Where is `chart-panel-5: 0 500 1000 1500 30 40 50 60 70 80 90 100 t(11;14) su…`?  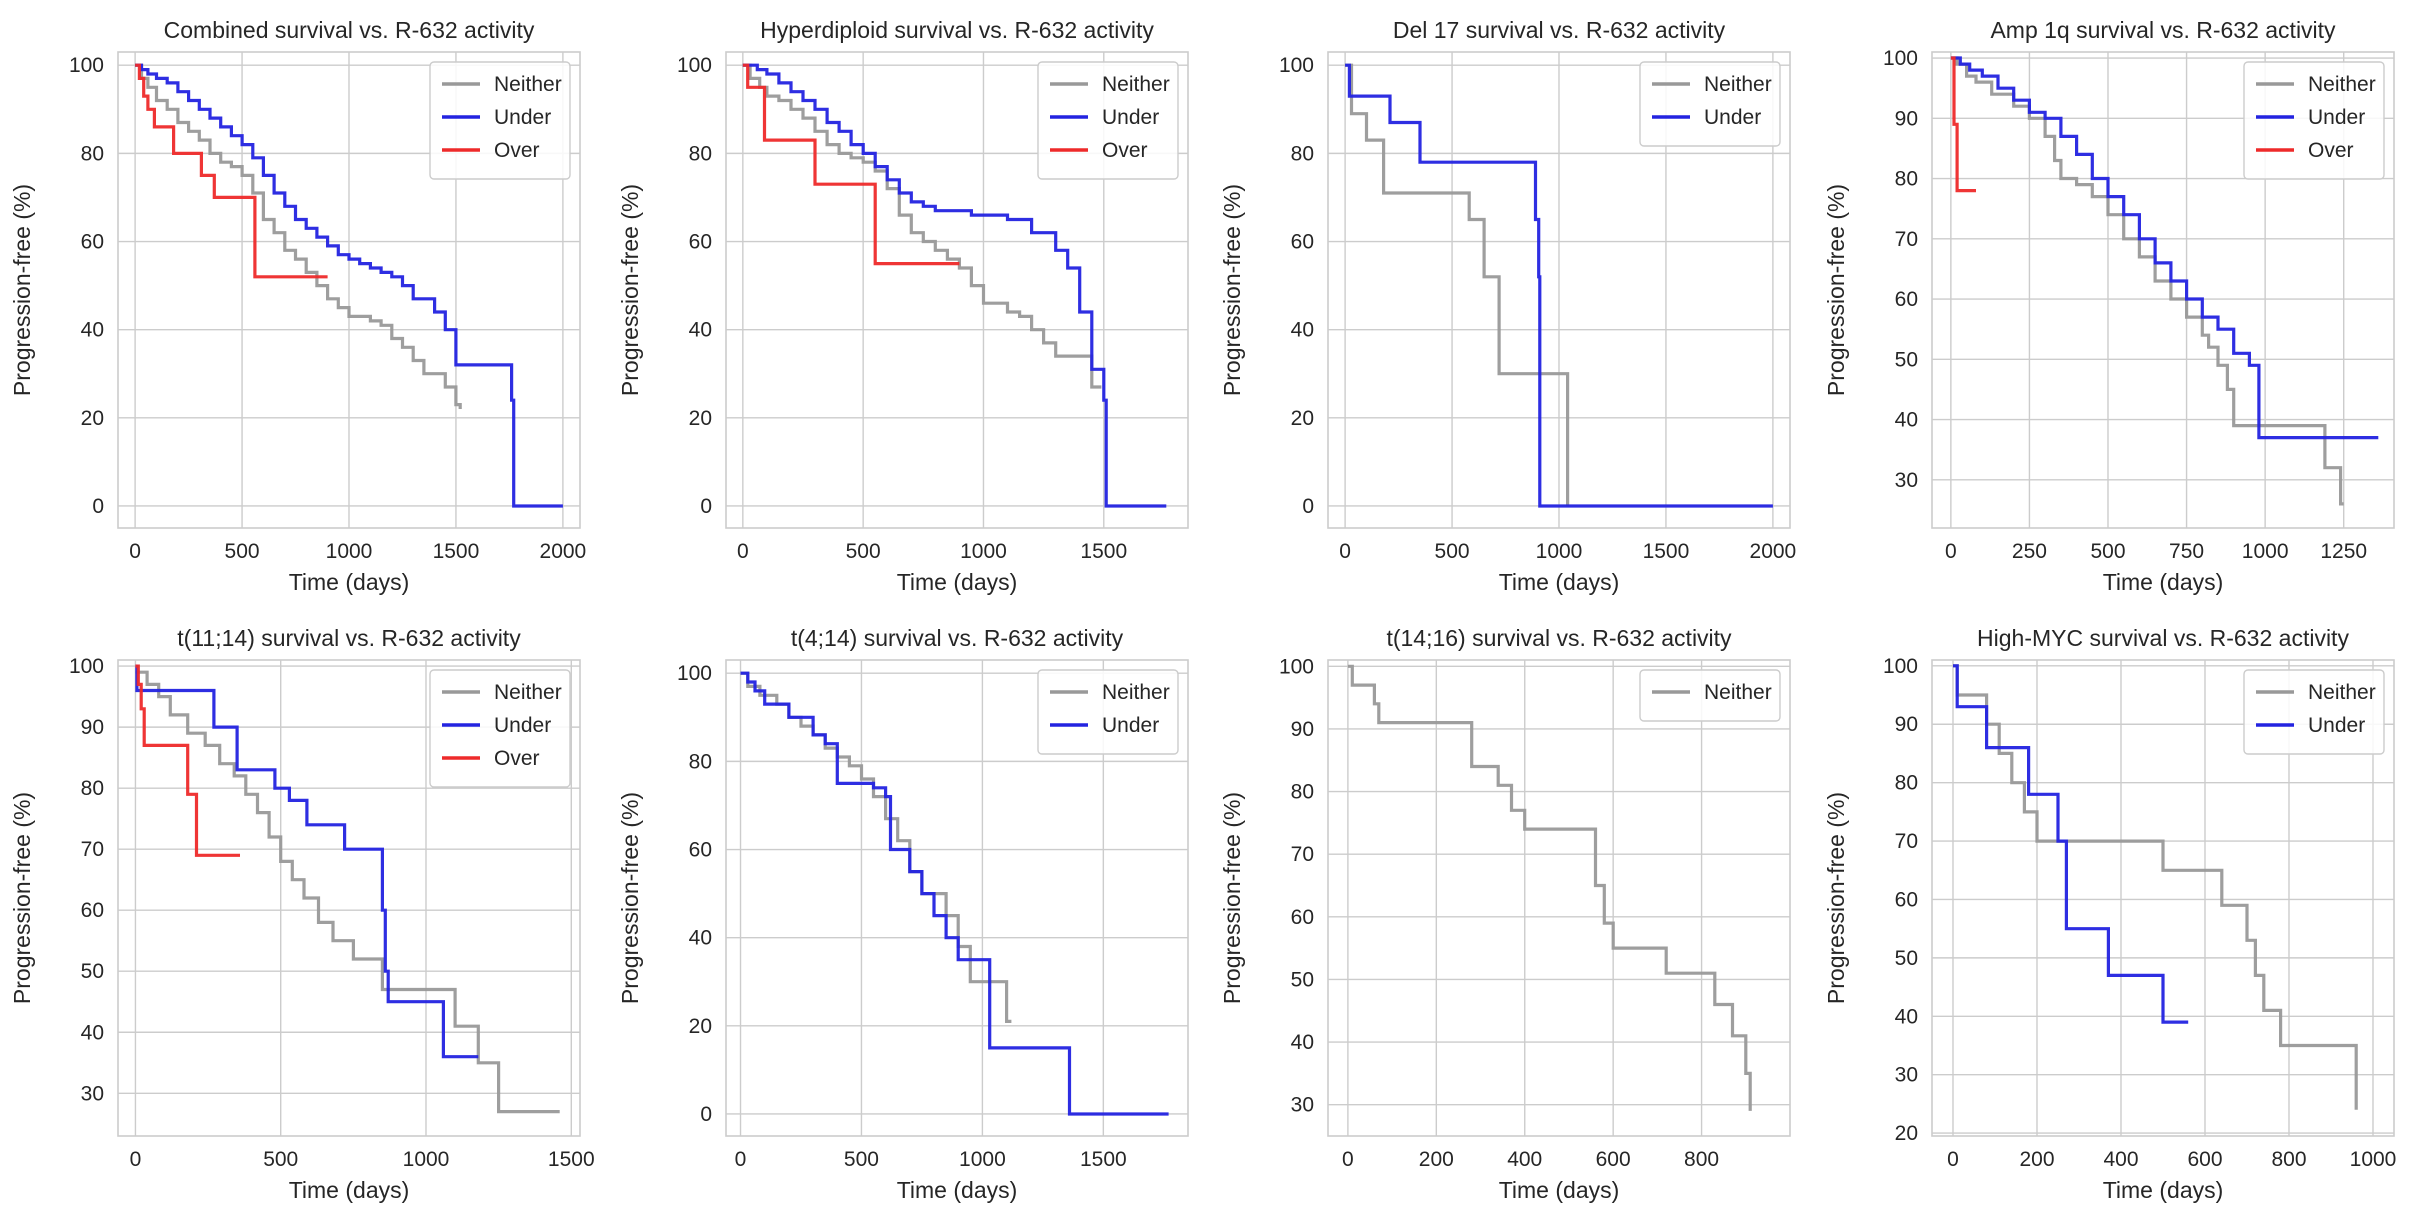
chart-panel-5: 0 500 1000 1500 30 40 50 60 70 80 90 100 t(11;14) su… is located at coordinates (302, 914).